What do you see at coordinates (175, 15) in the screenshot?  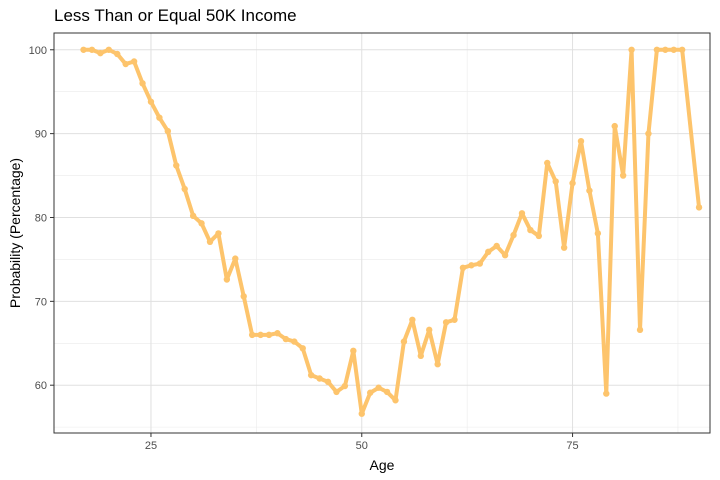 I see `chart-title: Less Than or Equal 50K Income` at bounding box center [175, 15].